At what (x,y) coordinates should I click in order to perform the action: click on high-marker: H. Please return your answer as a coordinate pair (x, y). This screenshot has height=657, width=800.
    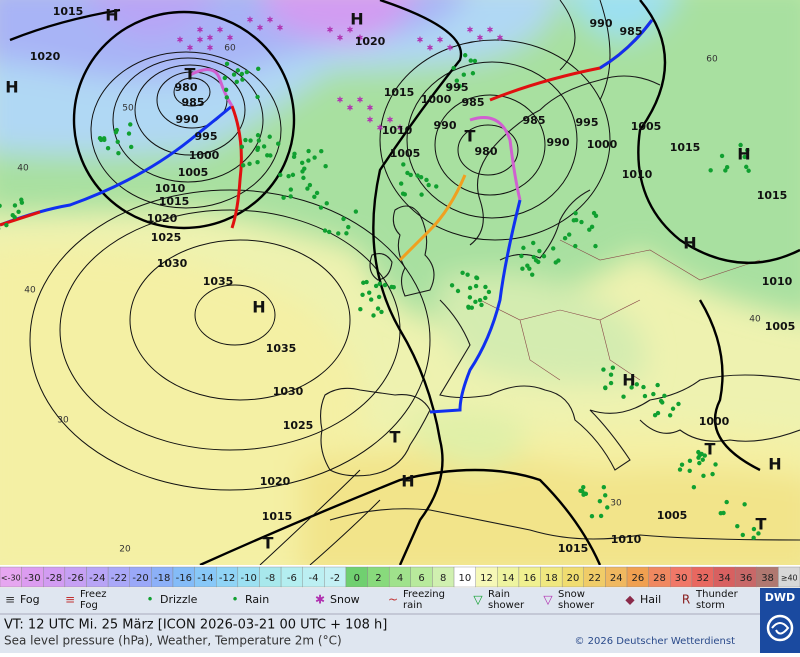
    Looking at the image, I should click on (356, 19).